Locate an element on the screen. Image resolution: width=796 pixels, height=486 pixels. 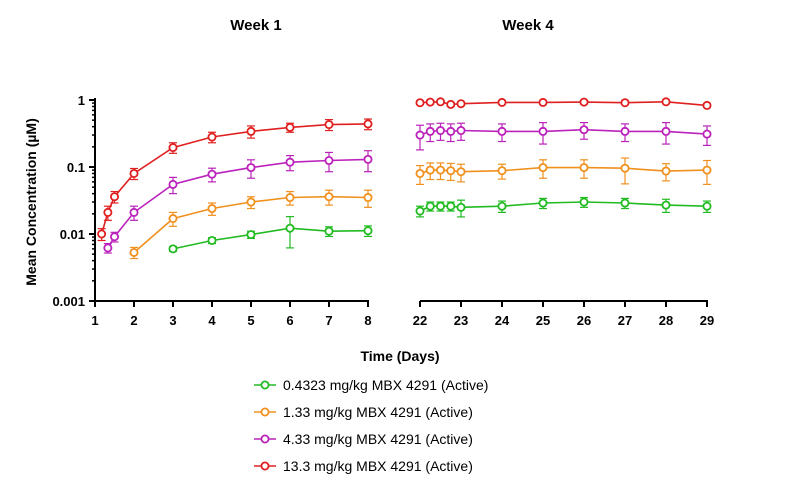
y-tick-label: 0.1 is located at coordinates (76, 167).